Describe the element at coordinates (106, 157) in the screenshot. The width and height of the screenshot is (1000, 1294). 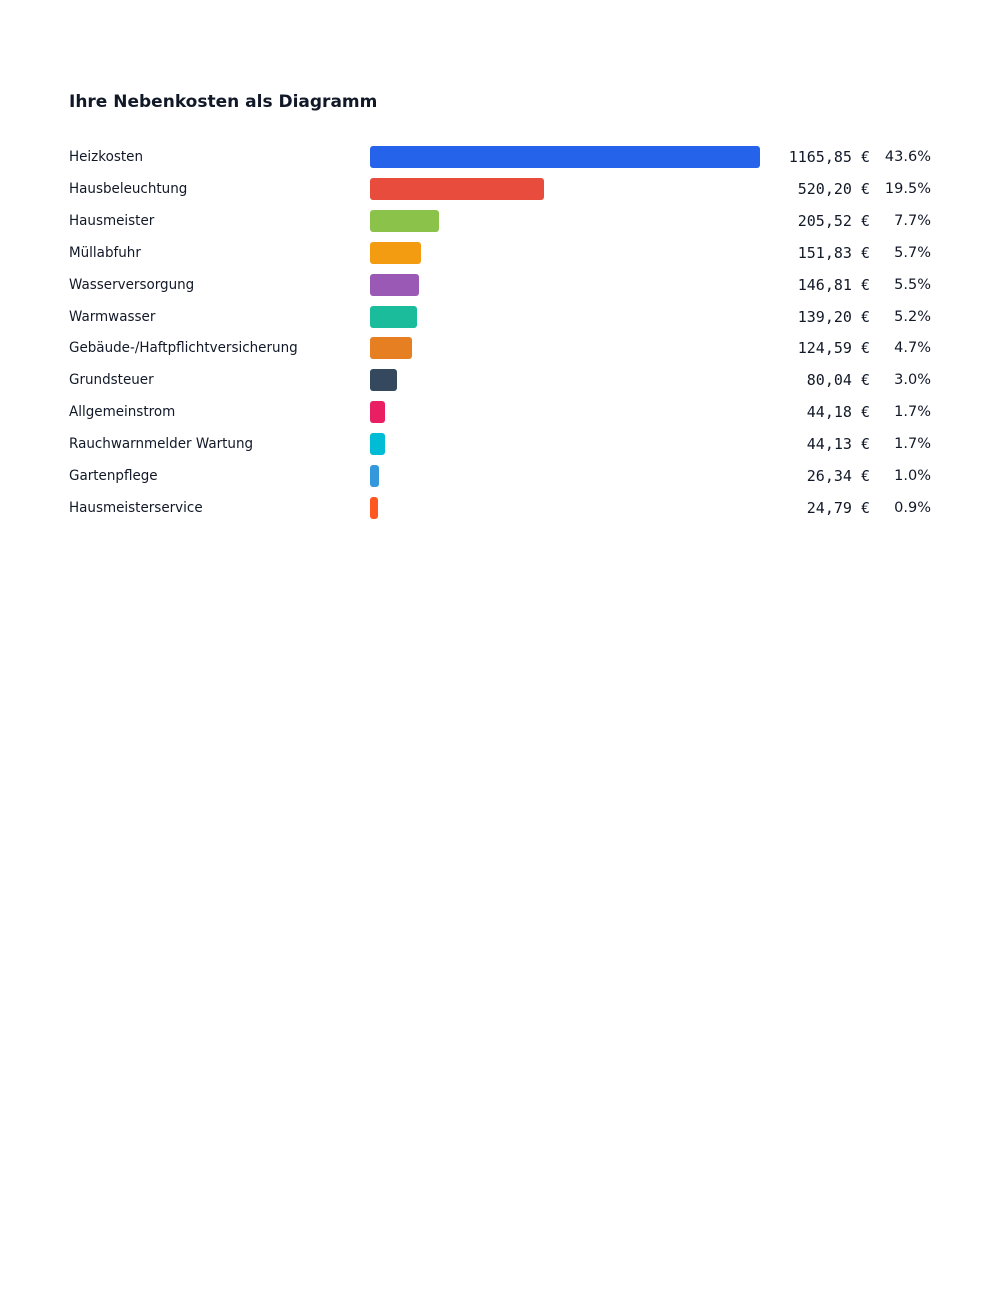
I see `category-label: Heizkosten` at that location.